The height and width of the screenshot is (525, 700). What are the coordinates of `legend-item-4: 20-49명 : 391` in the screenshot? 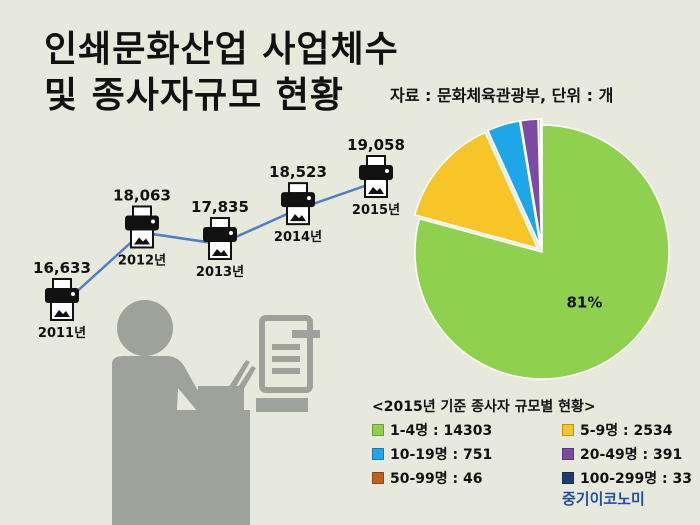 It's located at (622, 454).